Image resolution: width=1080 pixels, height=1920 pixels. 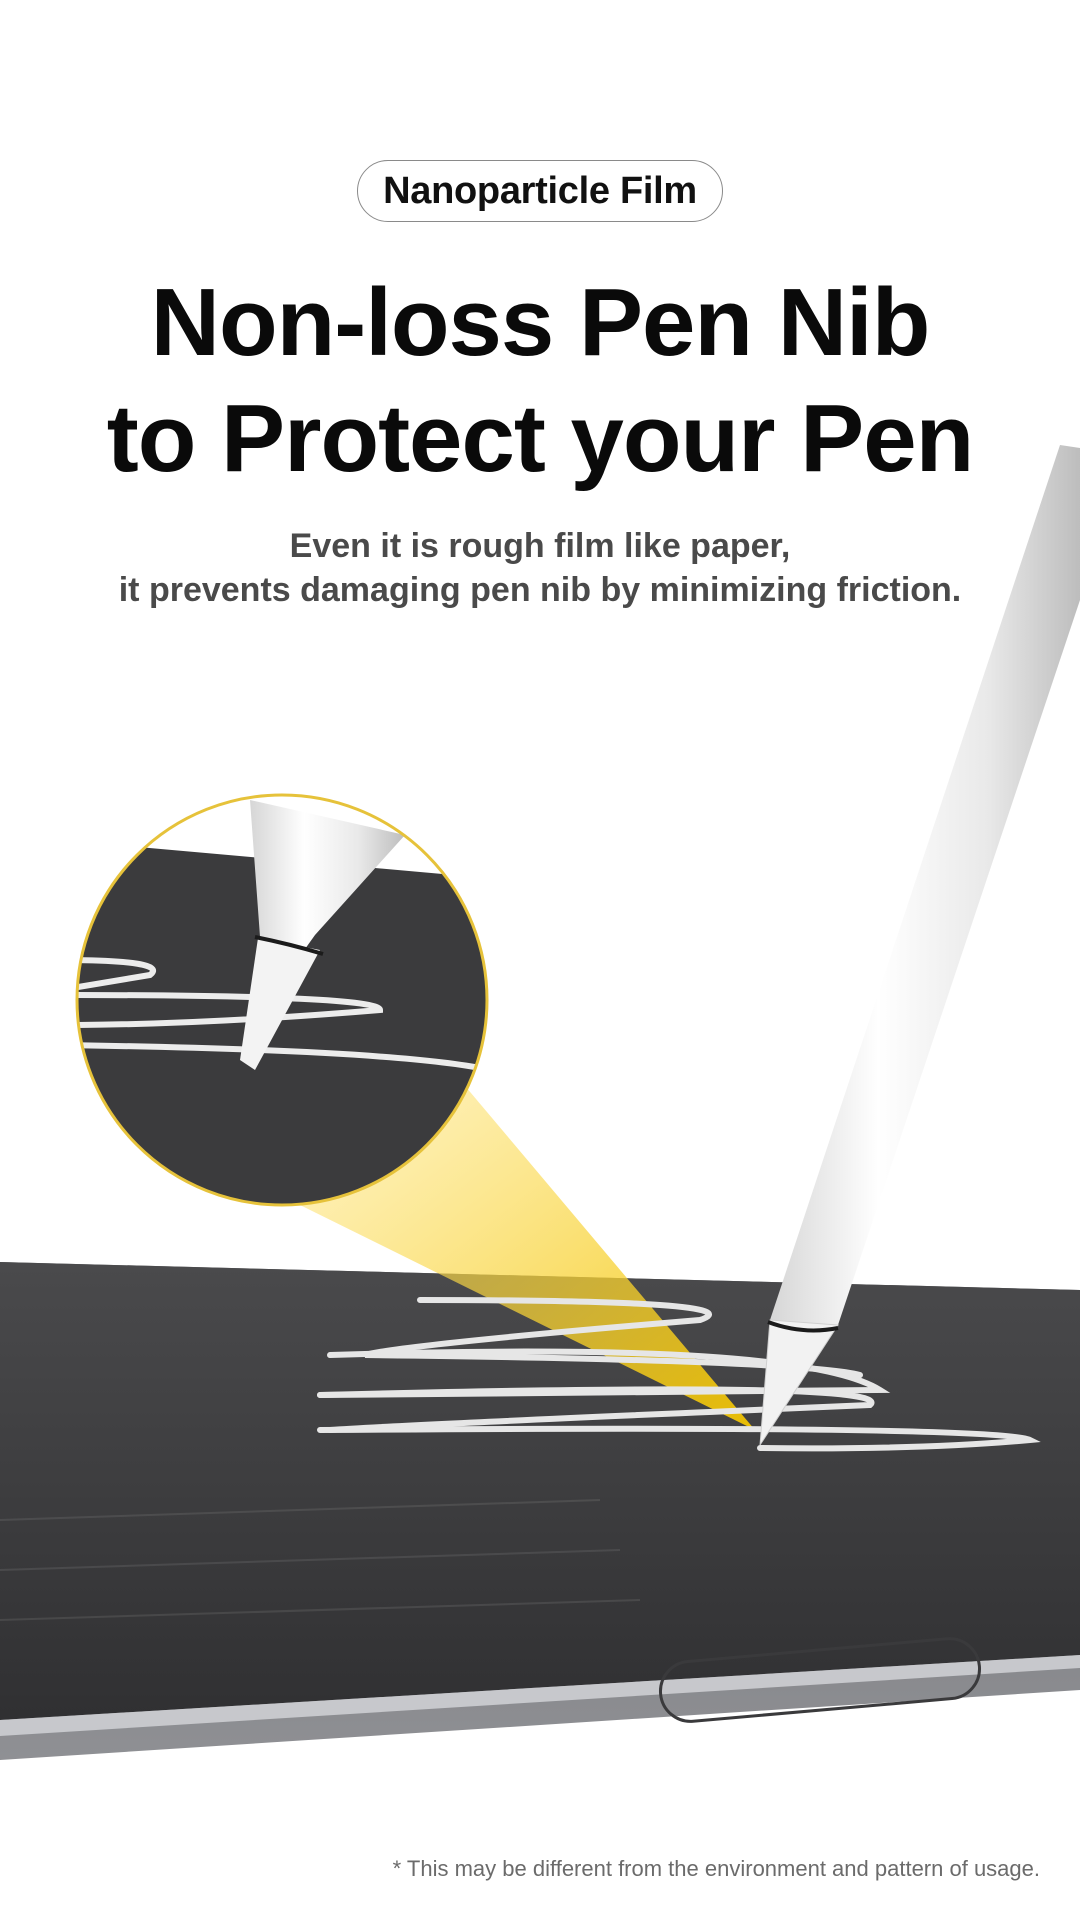 I want to click on magnifier-circle, so click(x=282, y=1000).